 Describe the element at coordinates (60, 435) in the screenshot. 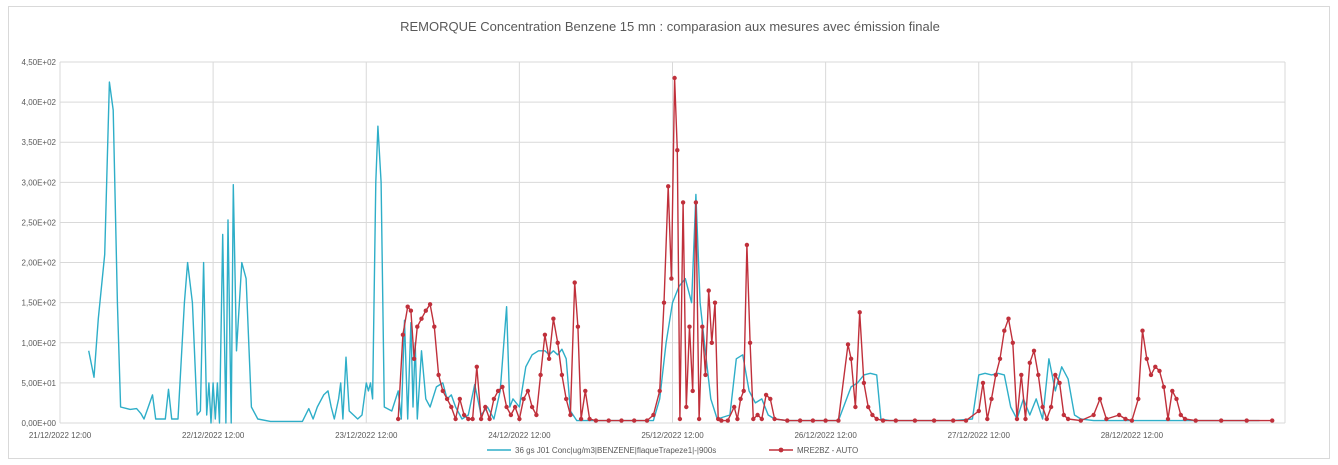

I see `x-tick-label: 21/12/2022 12:00` at that location.